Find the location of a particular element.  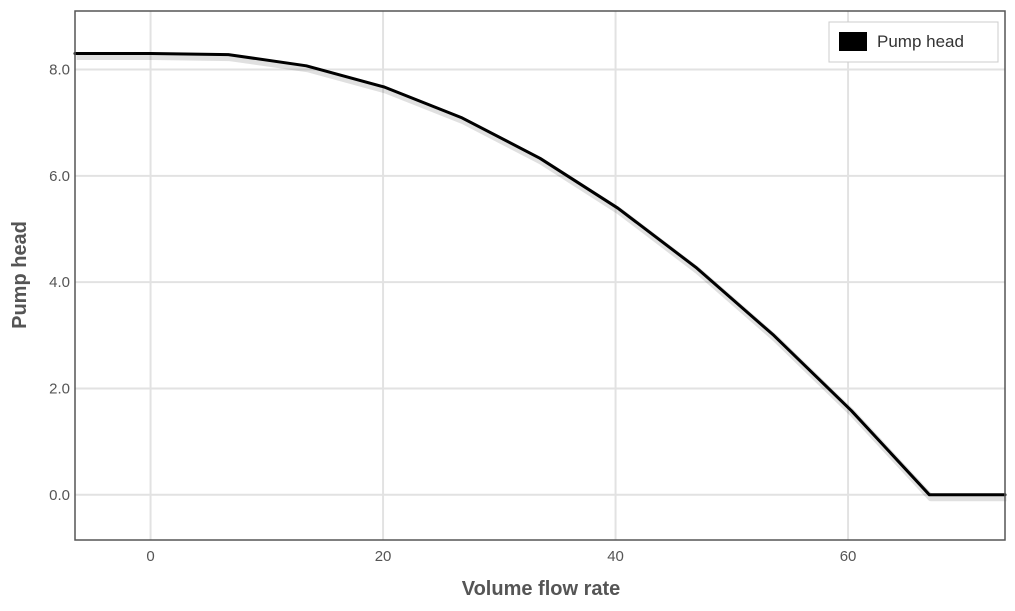

legend-label-pump-head: Pump head is located at coordinates (920, 41).